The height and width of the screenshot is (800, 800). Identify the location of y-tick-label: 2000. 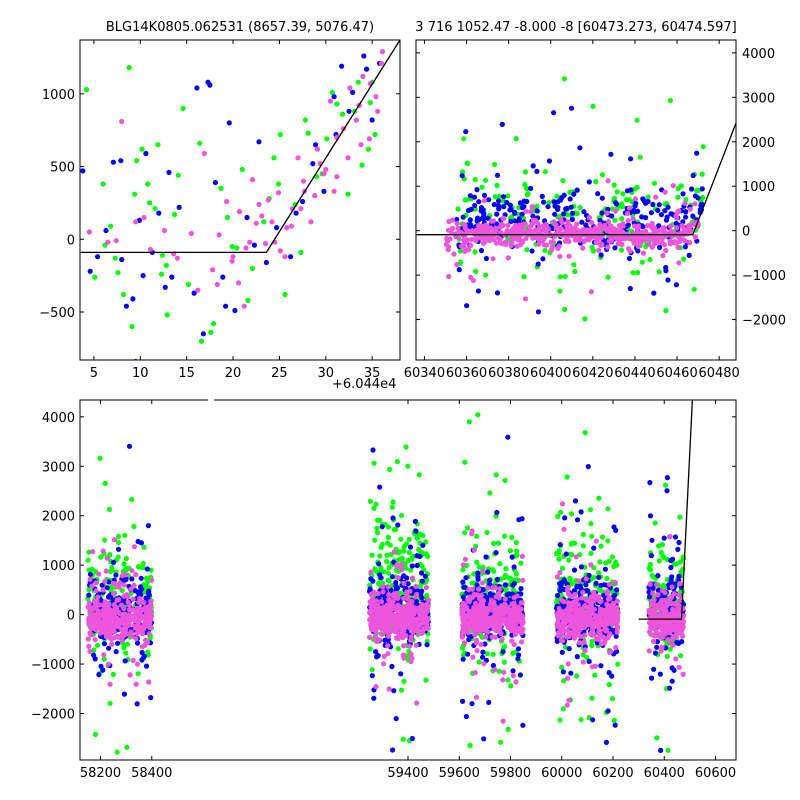
(58, 517).